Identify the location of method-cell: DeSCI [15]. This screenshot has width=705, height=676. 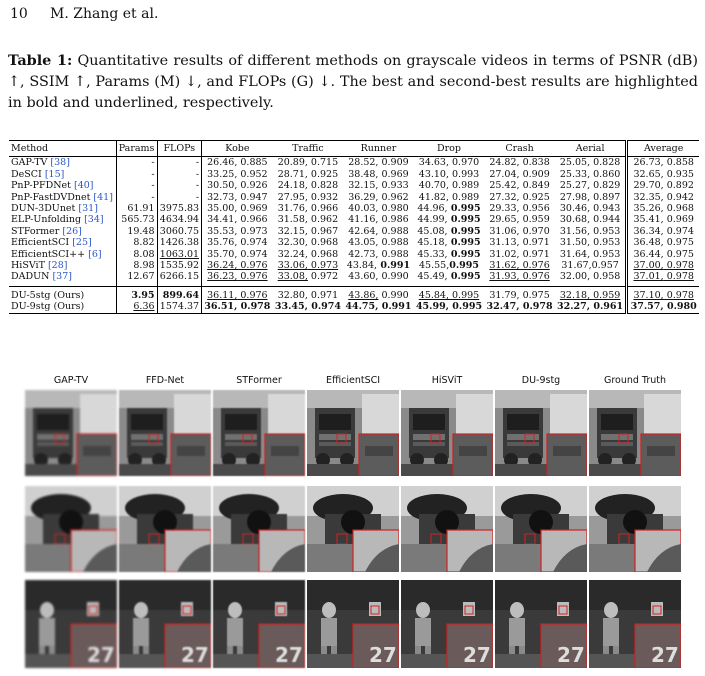
(62, 174).